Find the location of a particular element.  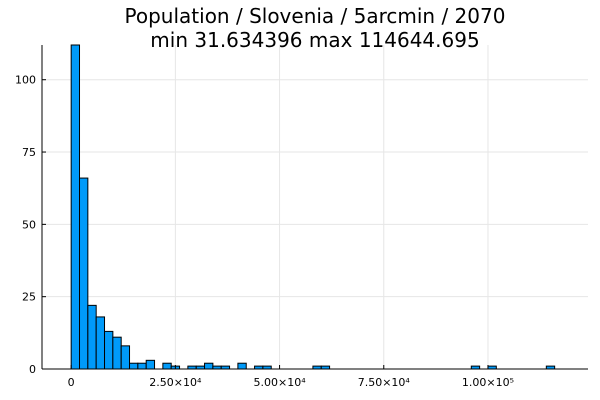

x-axis-ticks: 0 2.50×10⁴ 5.00×10⁴ 7.50×10⁴ 1.00×10⁵ is located at coordinates (291, 377).